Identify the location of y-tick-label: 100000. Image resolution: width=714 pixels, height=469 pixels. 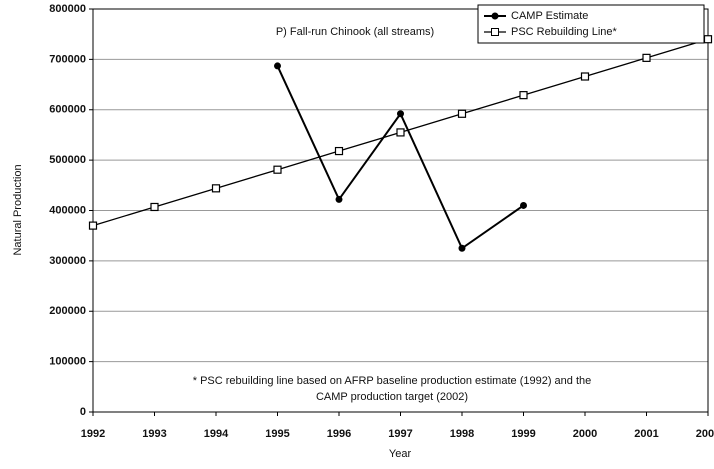
(67, 362).